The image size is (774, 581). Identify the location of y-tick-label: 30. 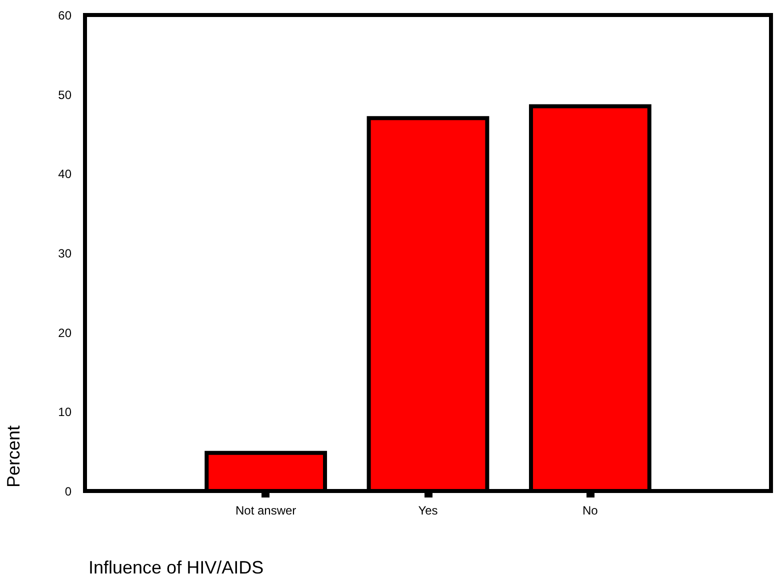
(65, 253).